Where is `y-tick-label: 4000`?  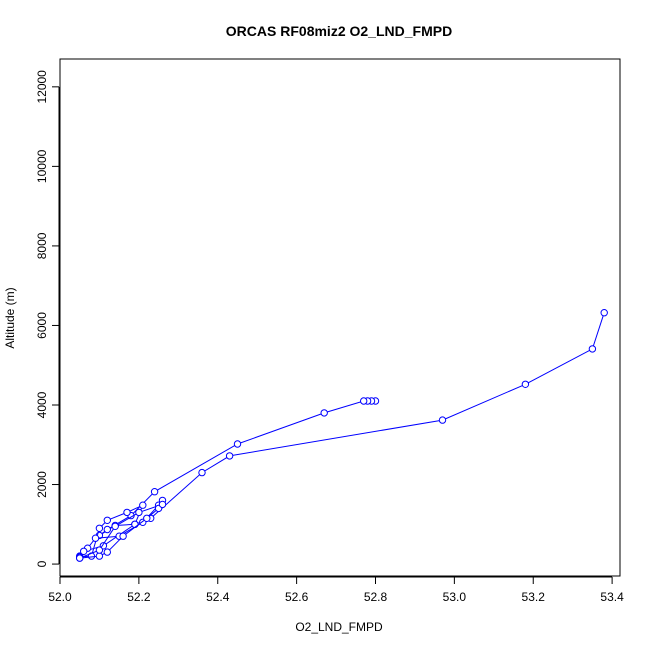
y-tick-label: 4000 is located at coordinates (42, 404).